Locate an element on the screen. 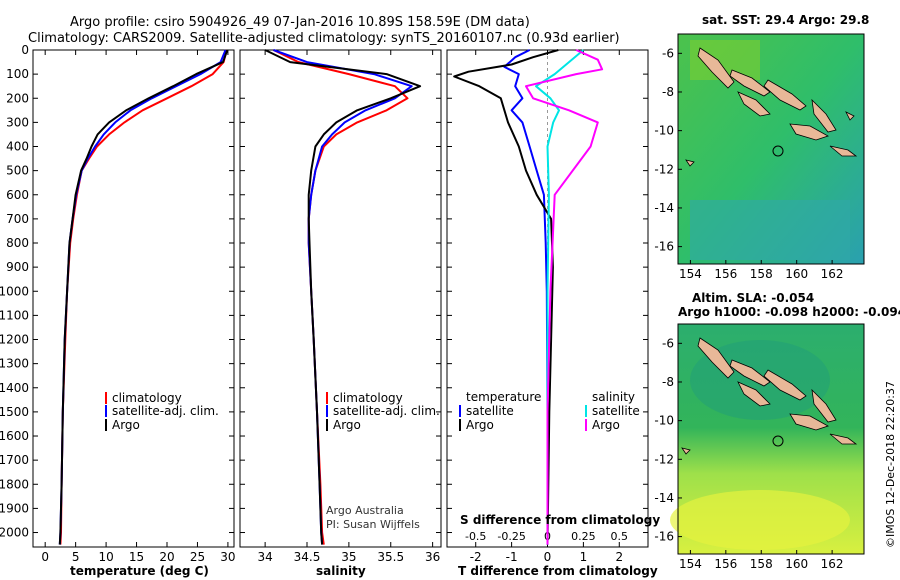  y-tick-label: 1500 is located at coordinates (14, 412).